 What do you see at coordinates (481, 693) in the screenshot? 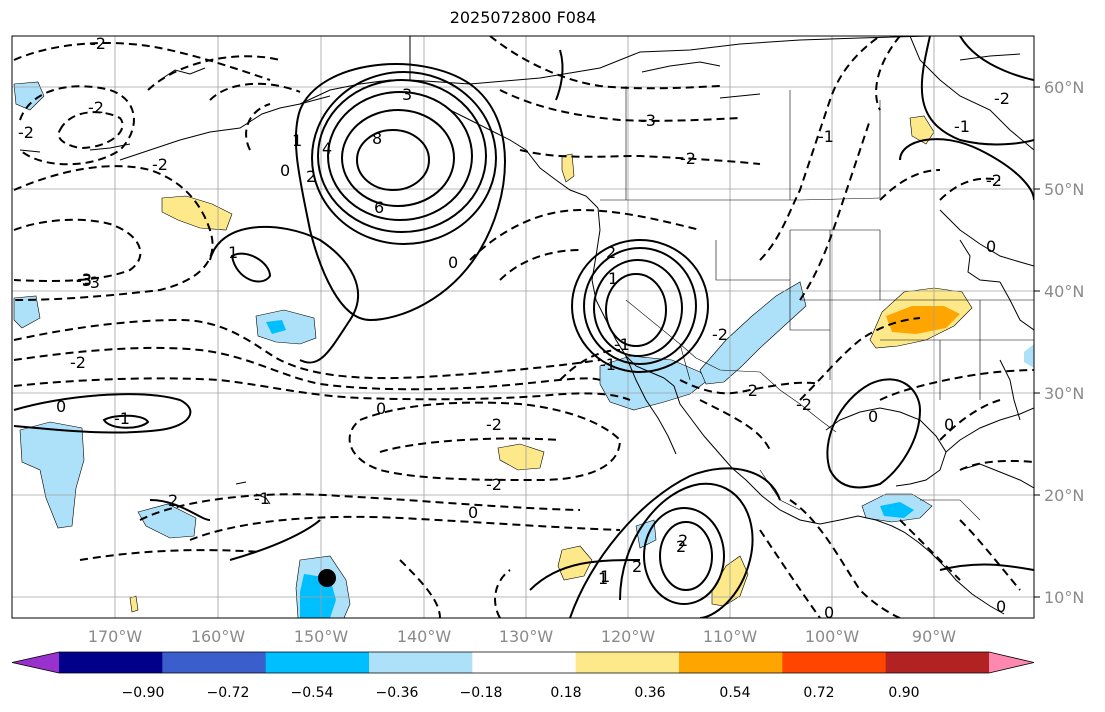
I see `colorbar-tick-label: −0.18` at bounding box center [481, 693].